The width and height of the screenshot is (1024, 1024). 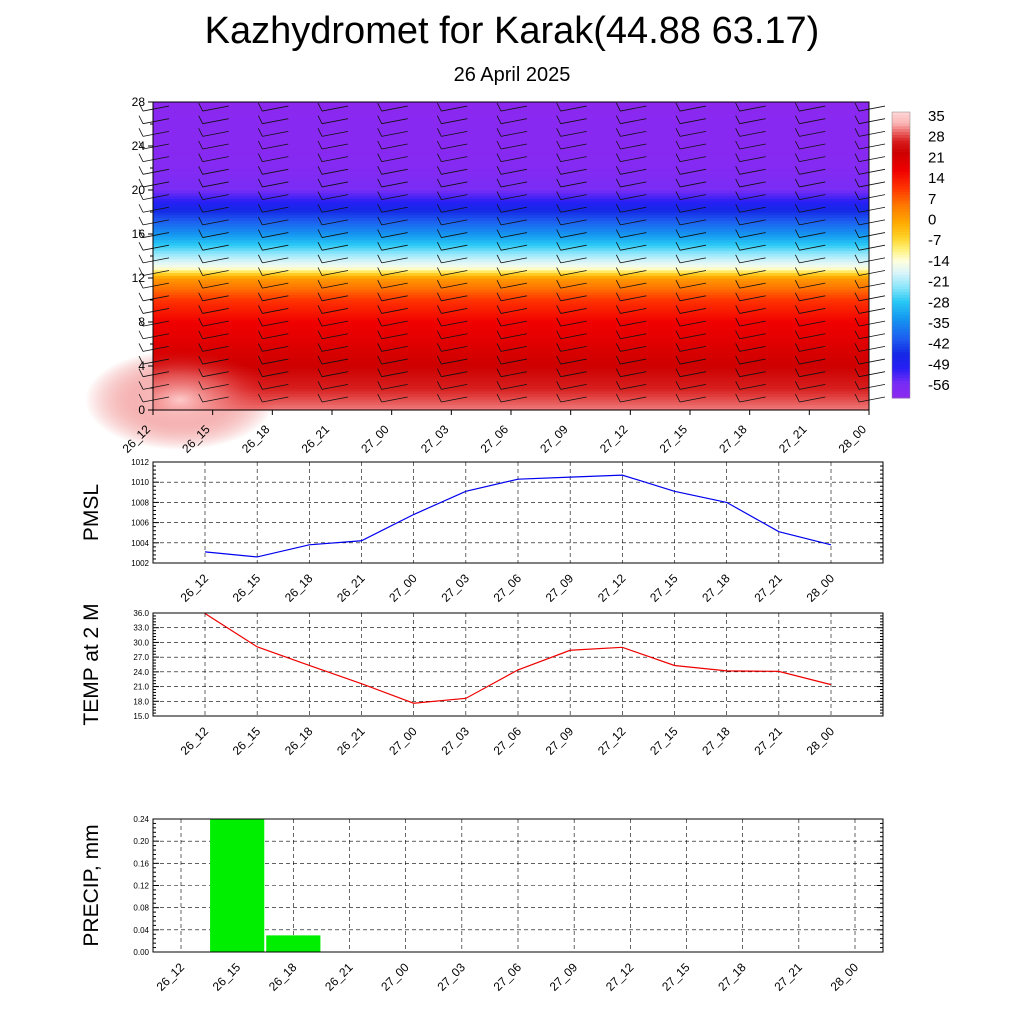 What do you see at coordinates (140, 462) in the screenshot?
I see `y-tick-label: 1012` at bounding box center [140, 462].